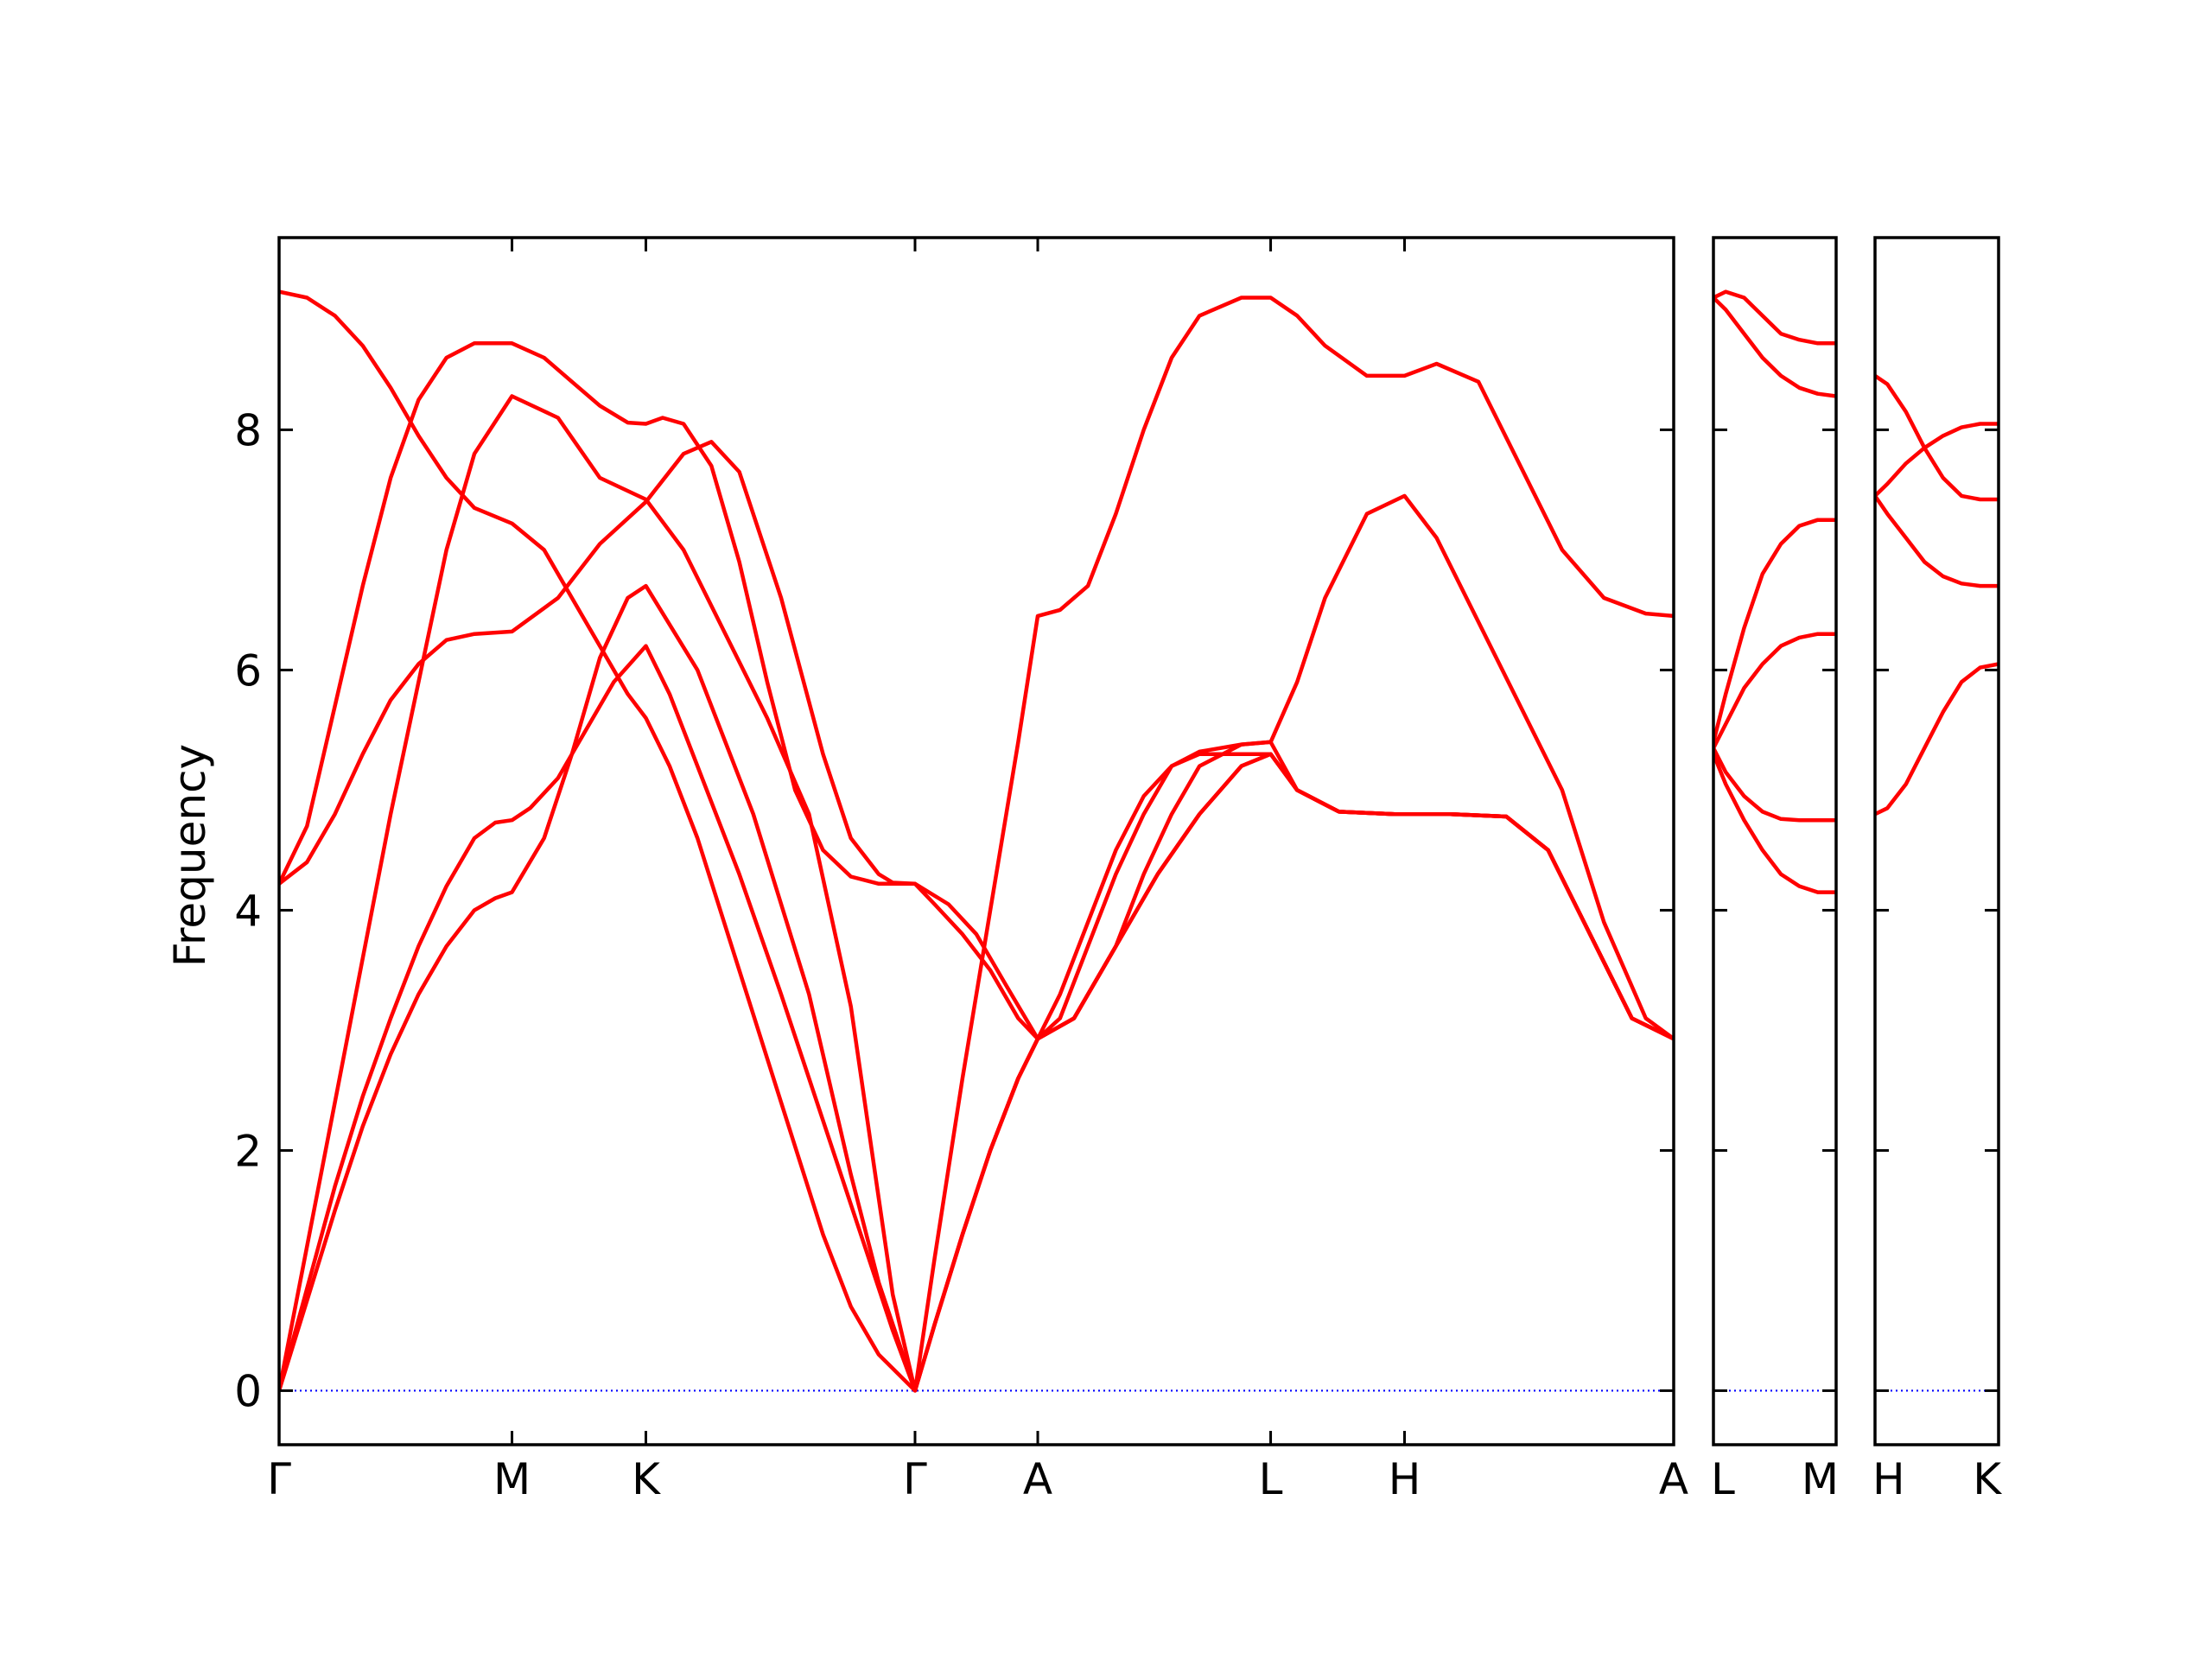 Image resolution: width=2212 pixels, height=1659 pixels. What do you see at coordinates (248, 1151) in the screenshot?
I see `y-tick-label: 2` at bounding box center [248, 1151].